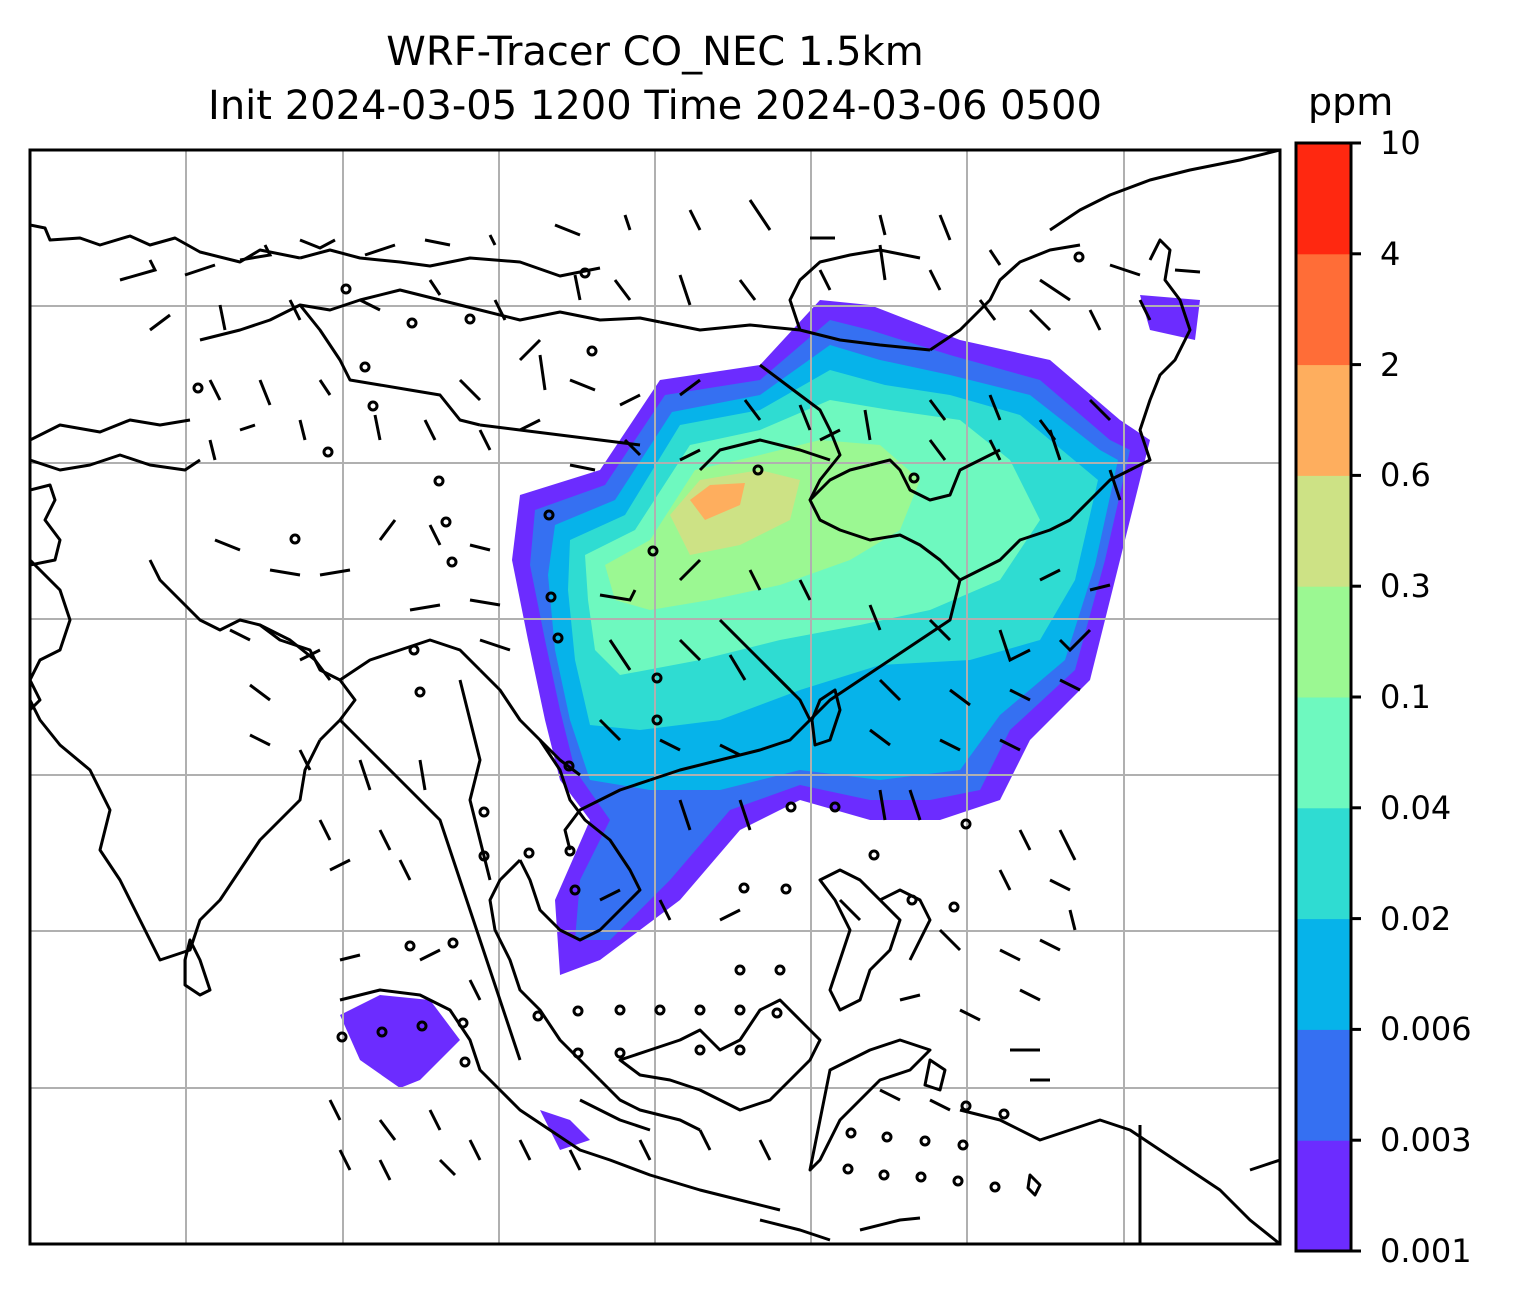 The height and width of the screenshot is (1306, 1528). What do you see at coordinates (400, 1041) in the screenshot?
I see `tracer-level-1c` at bounding box center [400, 1041].